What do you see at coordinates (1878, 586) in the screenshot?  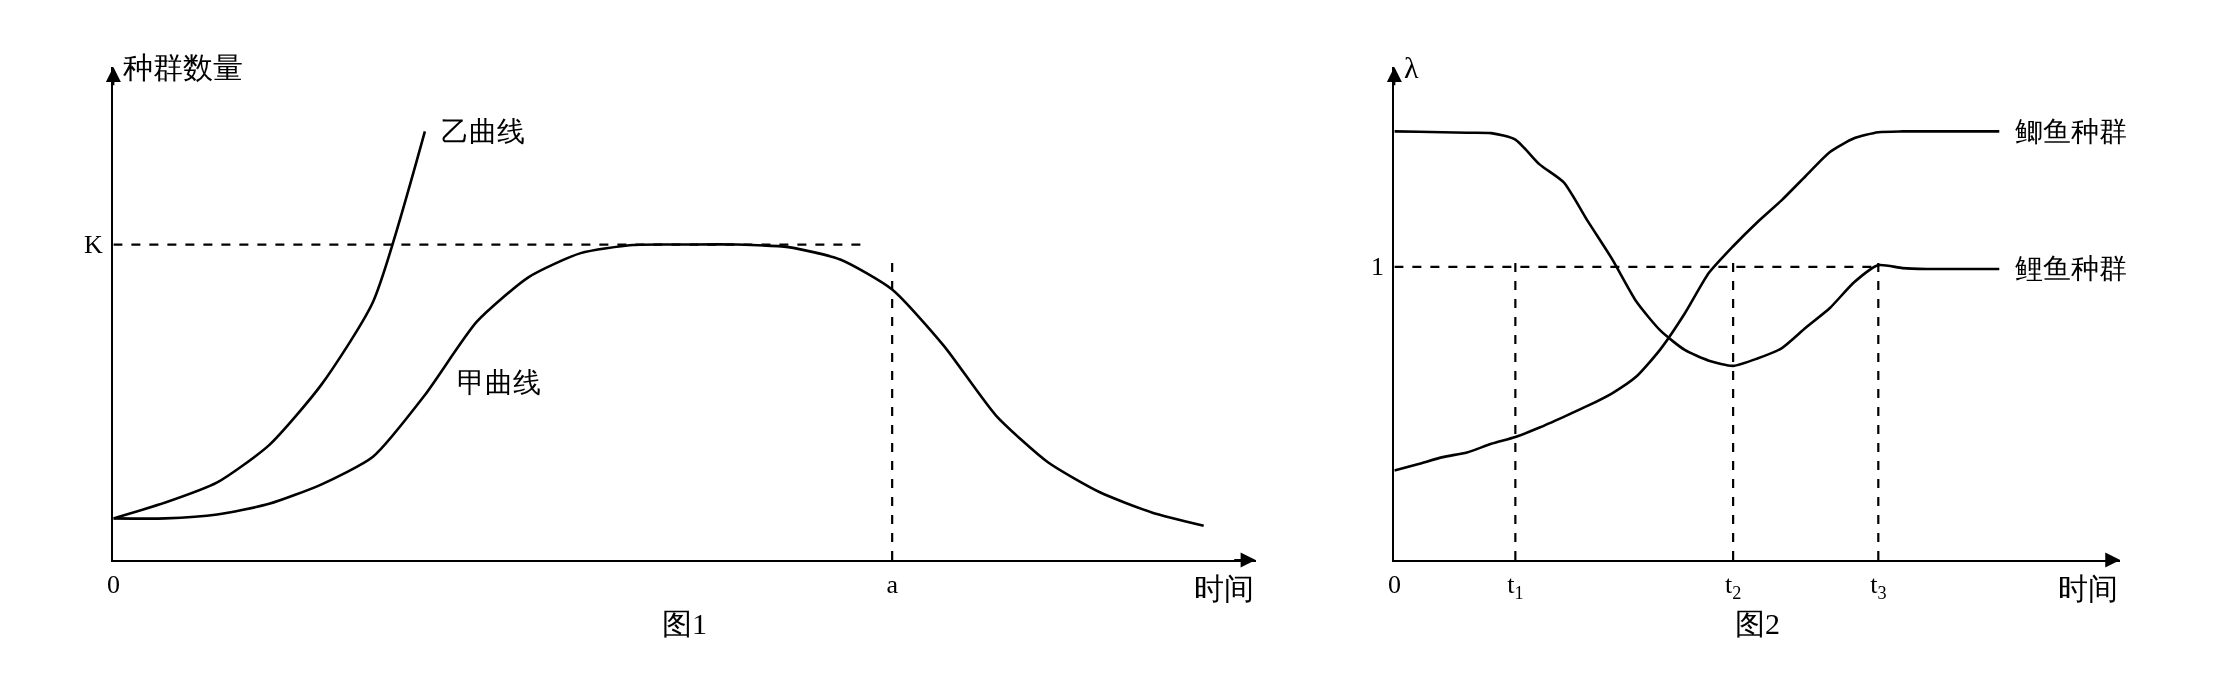 I see `x-tick-label: t$_{3}$` at bounding box center [1878, 586].